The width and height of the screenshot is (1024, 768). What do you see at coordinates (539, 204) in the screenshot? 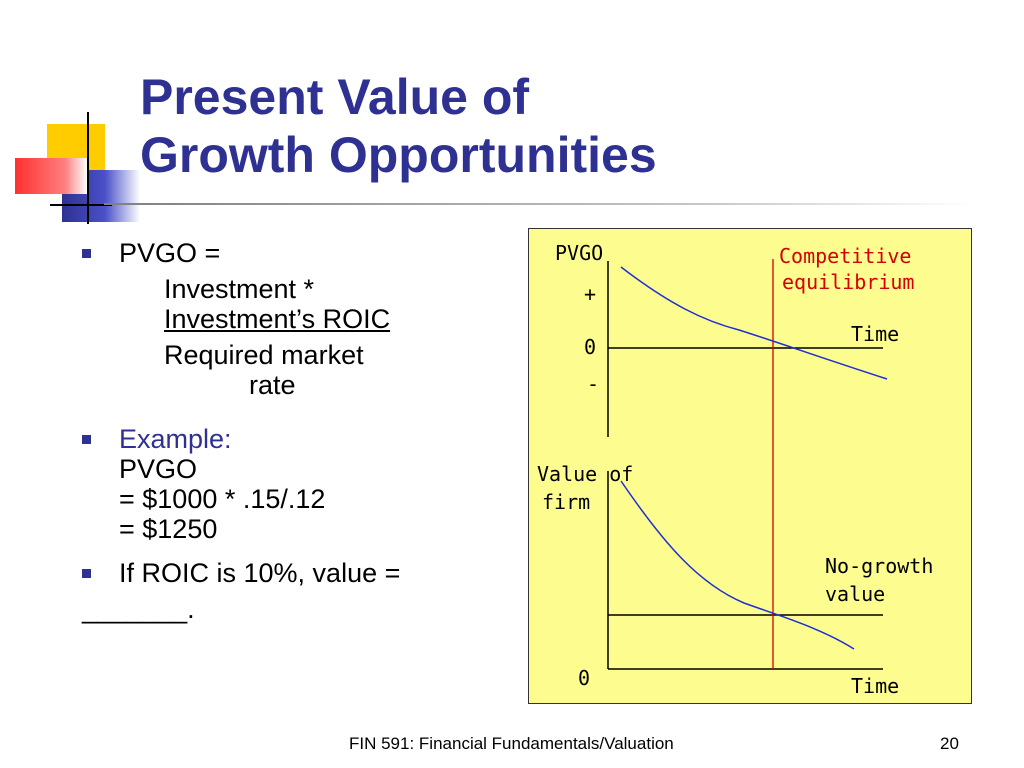
I see `title-divider` at bounding box center [539, 204].